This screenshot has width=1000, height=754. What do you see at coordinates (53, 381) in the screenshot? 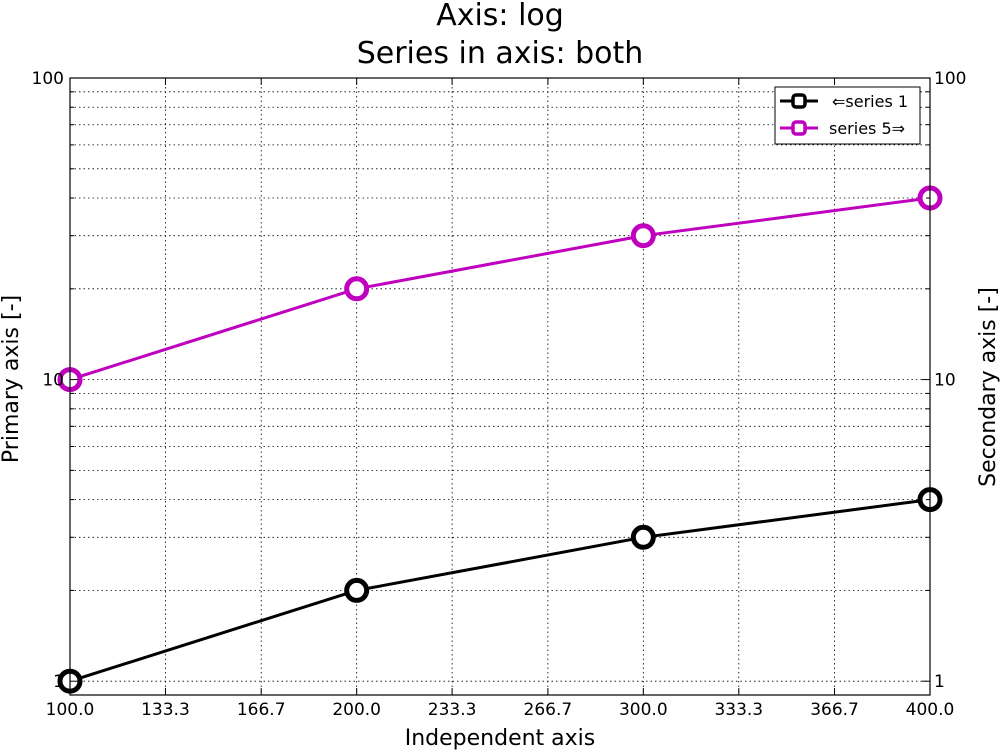
I see `y-tick-label: 10` at bounding box center [53, 381].